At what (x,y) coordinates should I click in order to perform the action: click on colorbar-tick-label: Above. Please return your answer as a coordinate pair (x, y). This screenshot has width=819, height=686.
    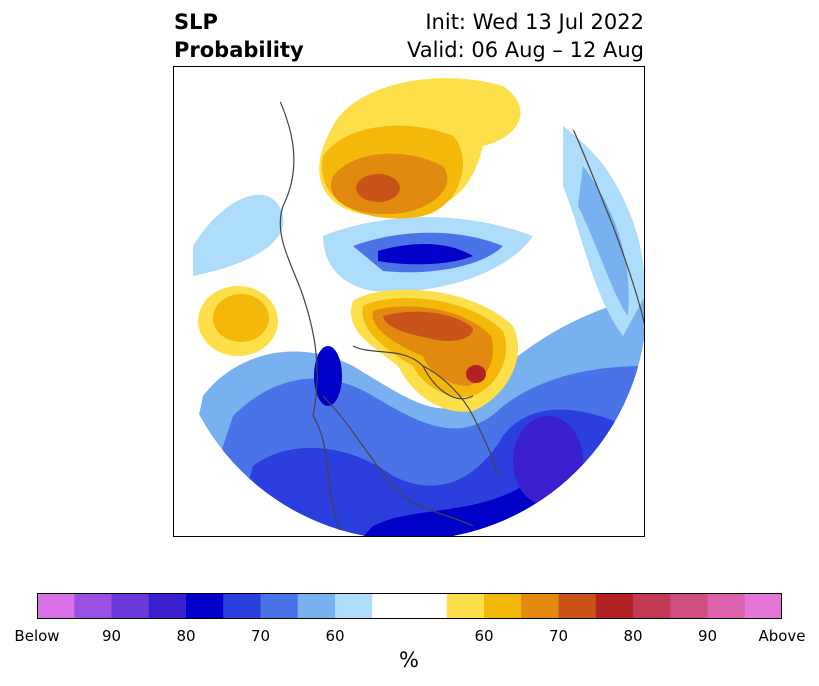
    Looking at the image, I should click on (782, 636).